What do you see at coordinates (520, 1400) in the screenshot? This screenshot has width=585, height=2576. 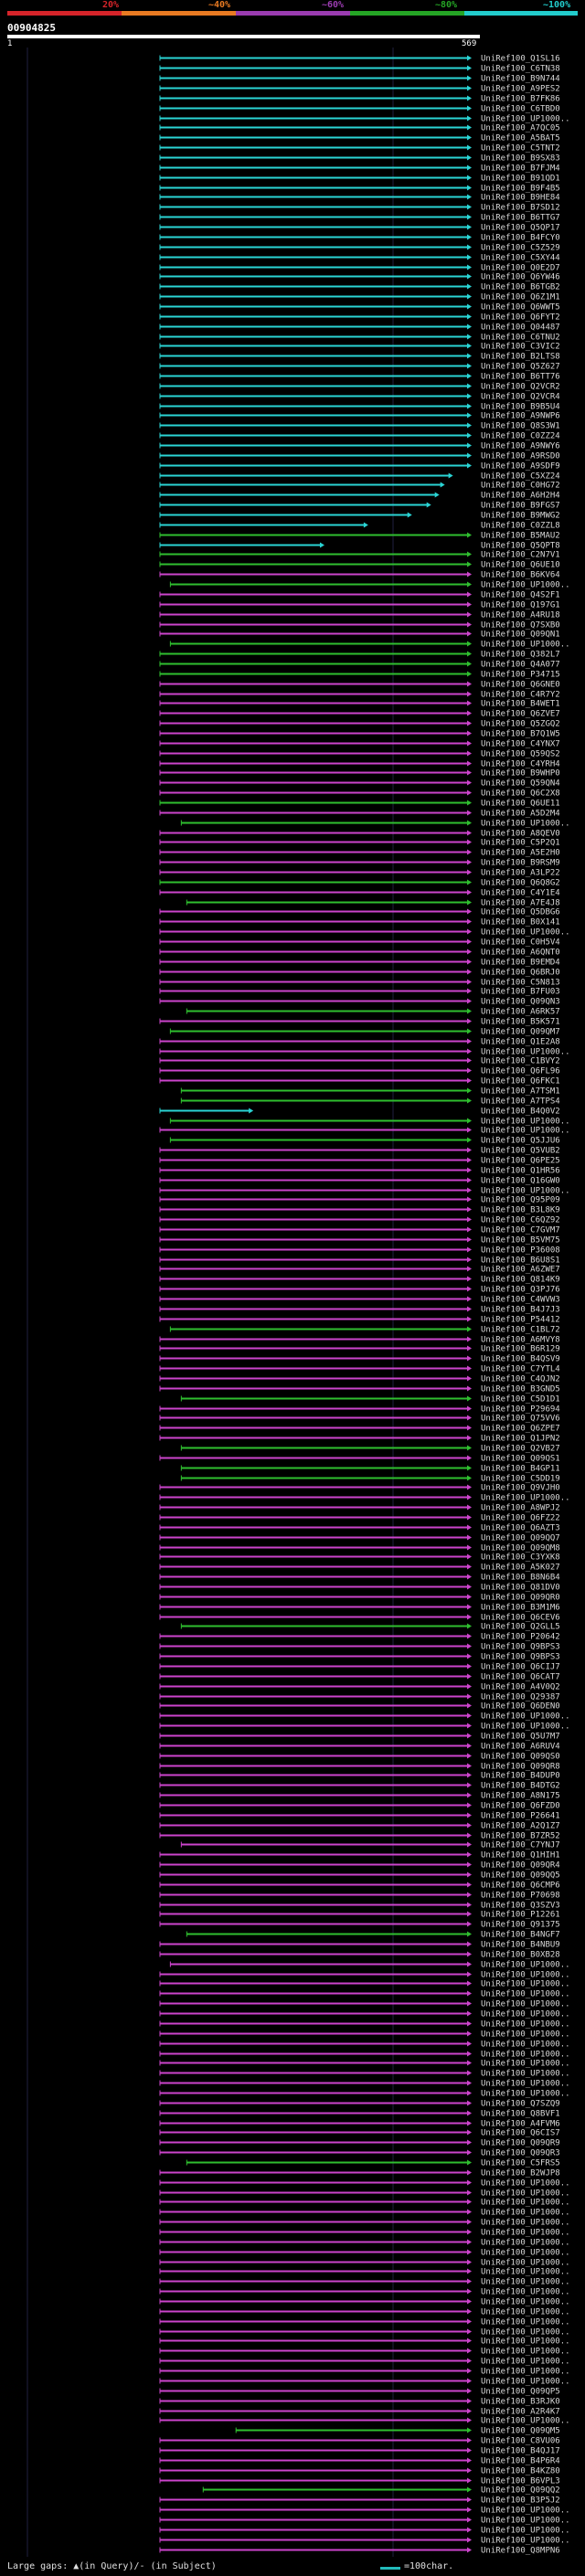 I see `hit-id-label: UniRef100_C5D1D1` at bounding box center [520, 1400].